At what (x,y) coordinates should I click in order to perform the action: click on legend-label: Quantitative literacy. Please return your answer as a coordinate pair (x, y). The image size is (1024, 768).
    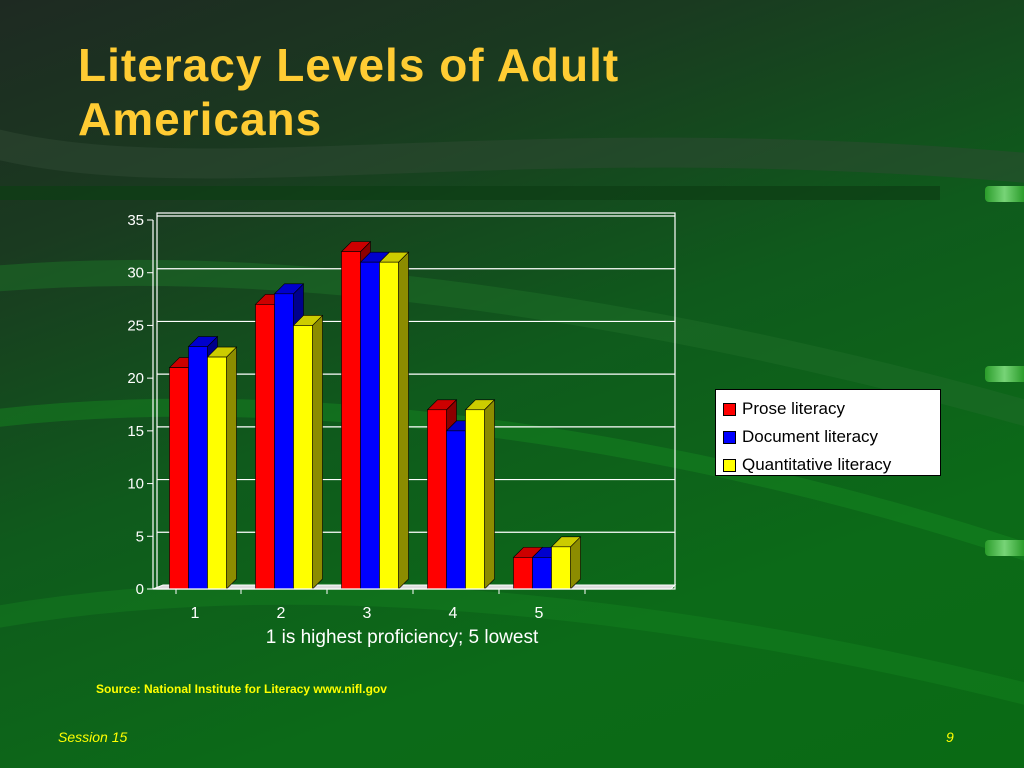
    Looking at the image, I should click on (817, 464).